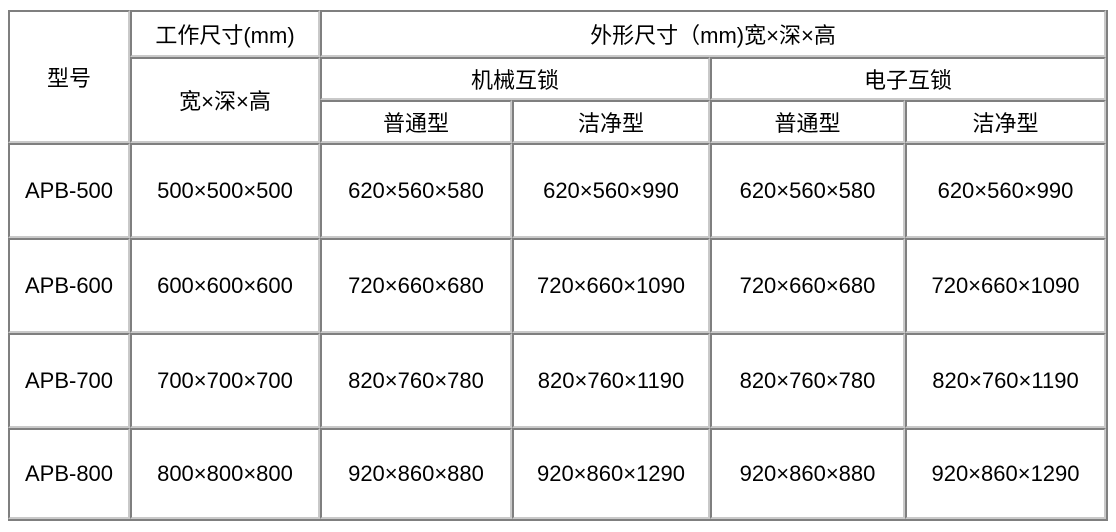 The image size is (1116, 532). What do you see at coordinates (908, 78) in the screenshot?
I see `electronic-interlock-header-cell: 电子互锁` at bounding box center [908, 78].